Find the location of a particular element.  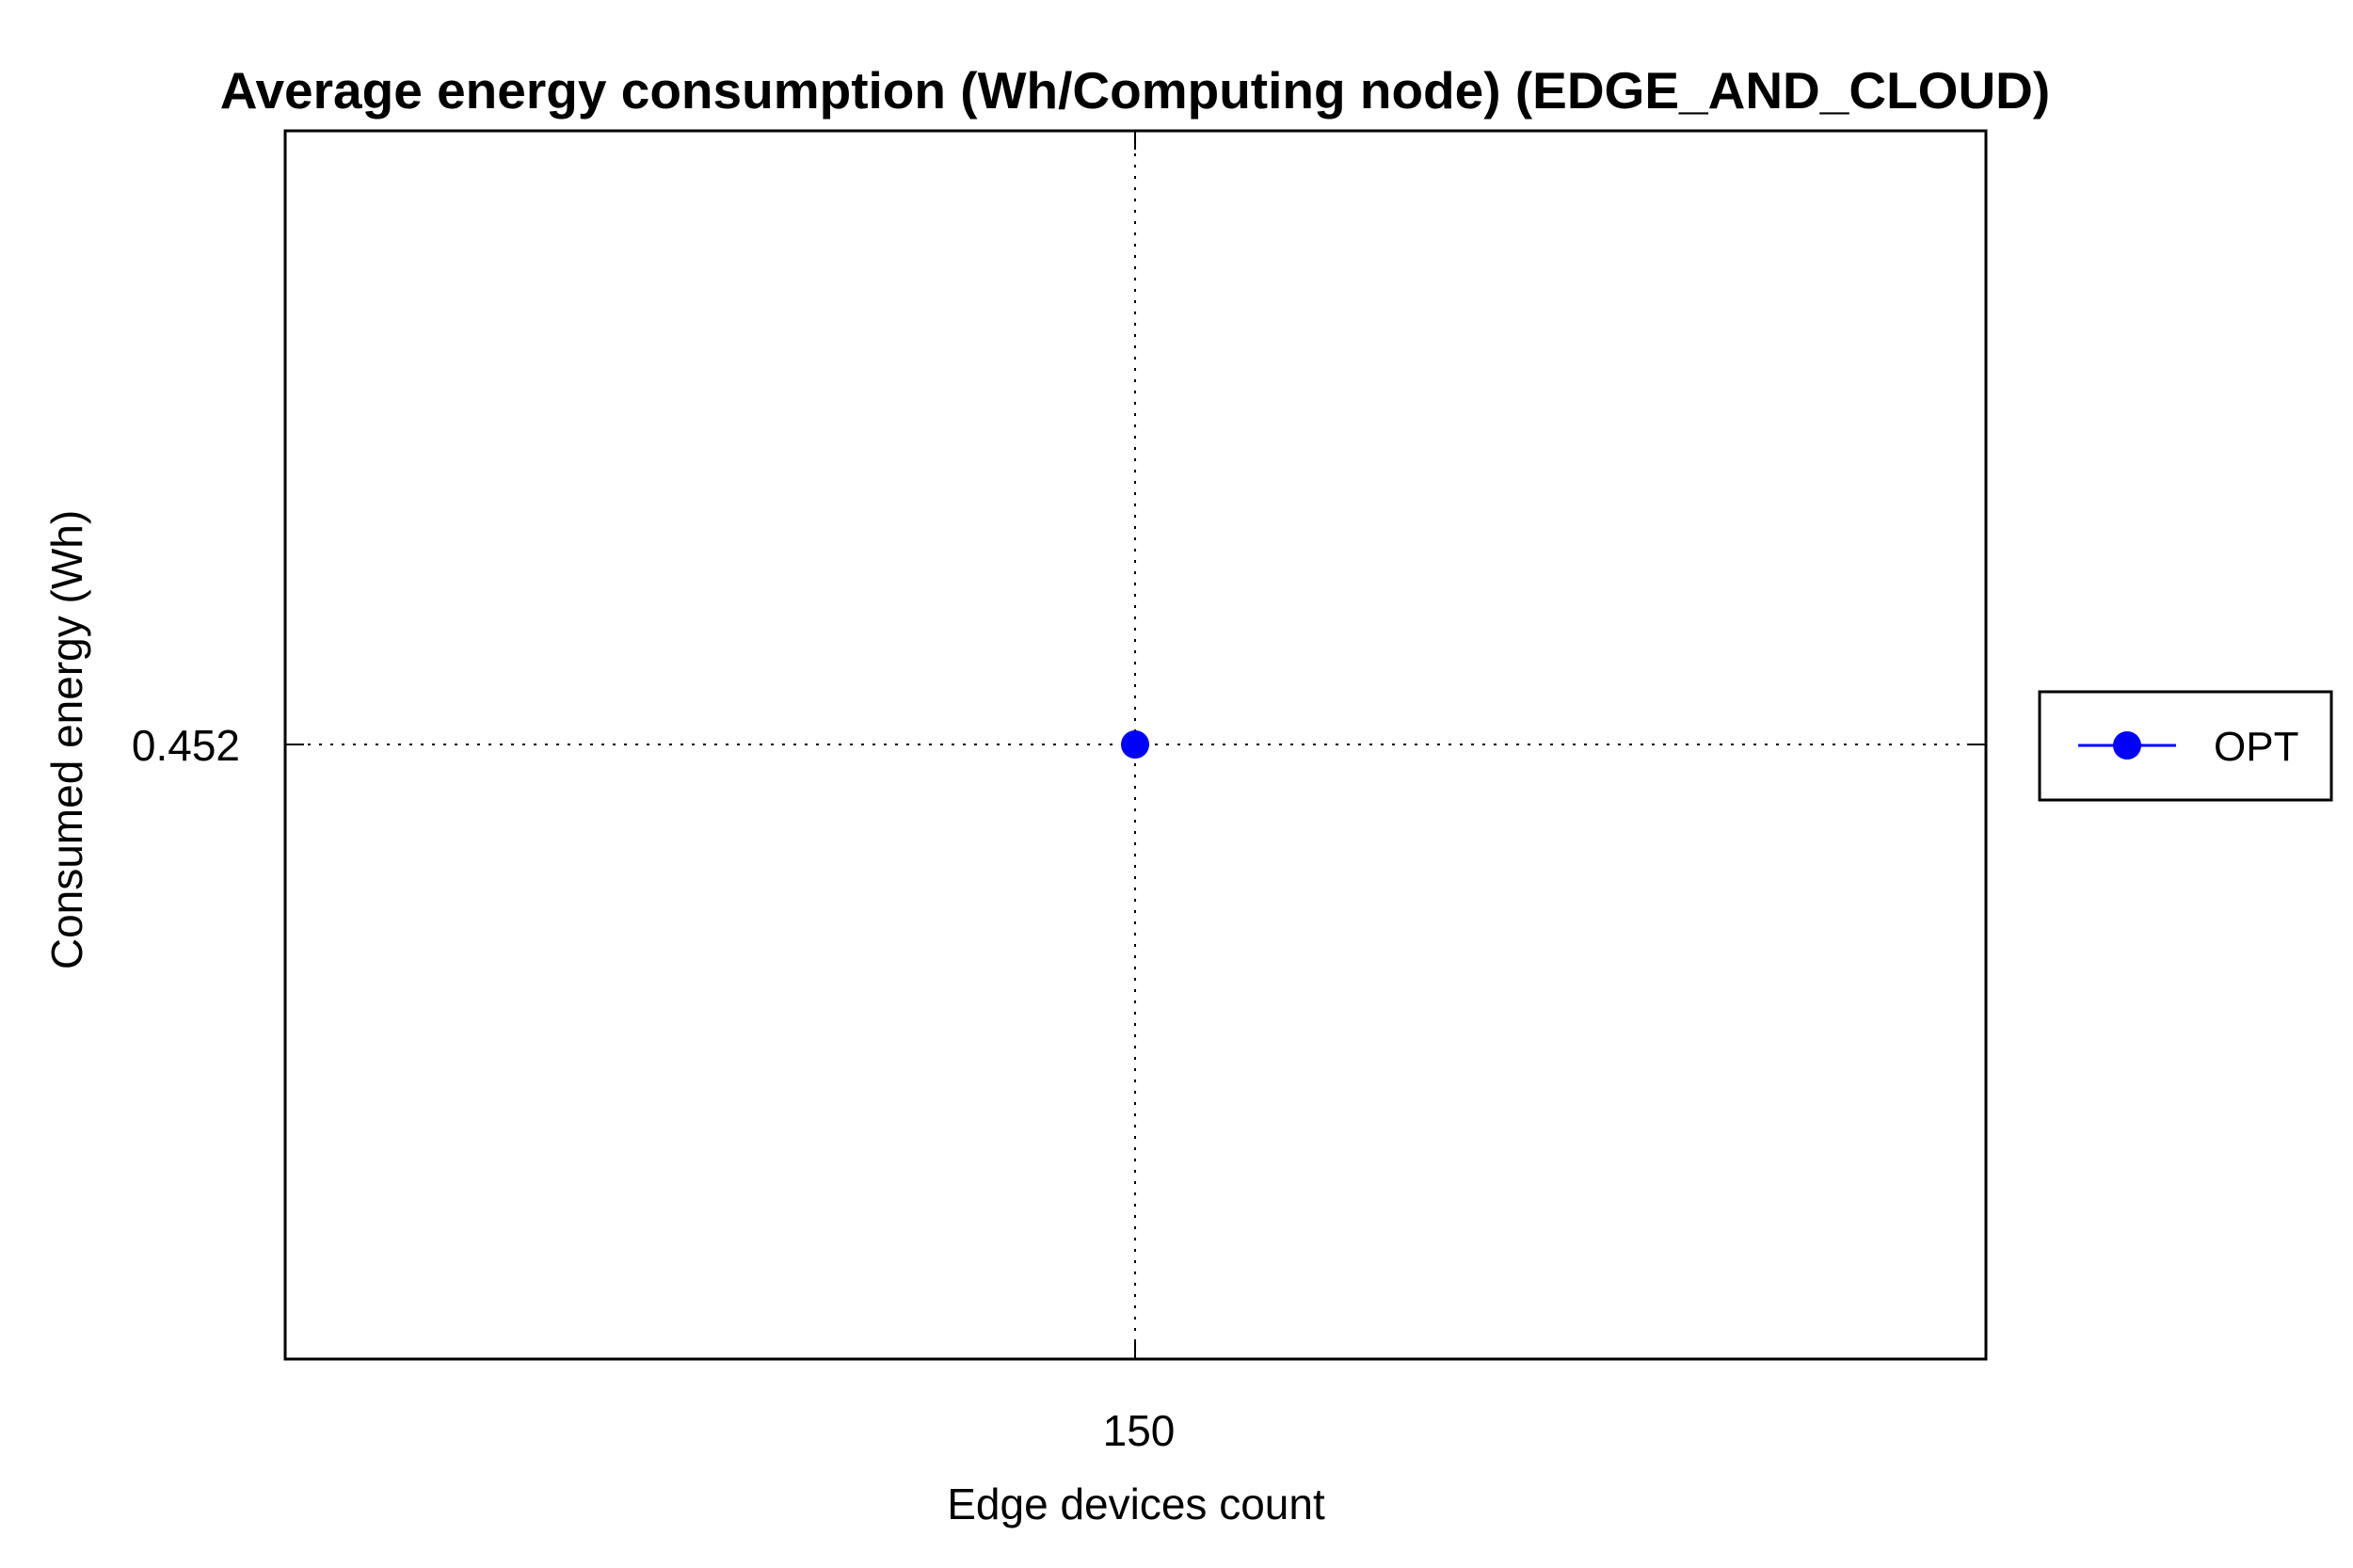

series-layer is located at coordinates (1135, 744).